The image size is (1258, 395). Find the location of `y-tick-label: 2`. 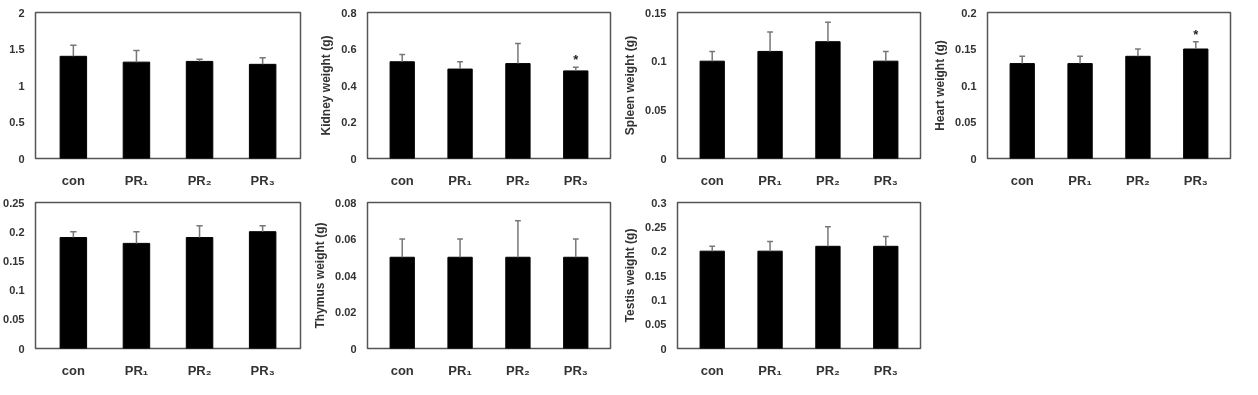

y-tick-label: 2 is located at coordinates (21, 12).